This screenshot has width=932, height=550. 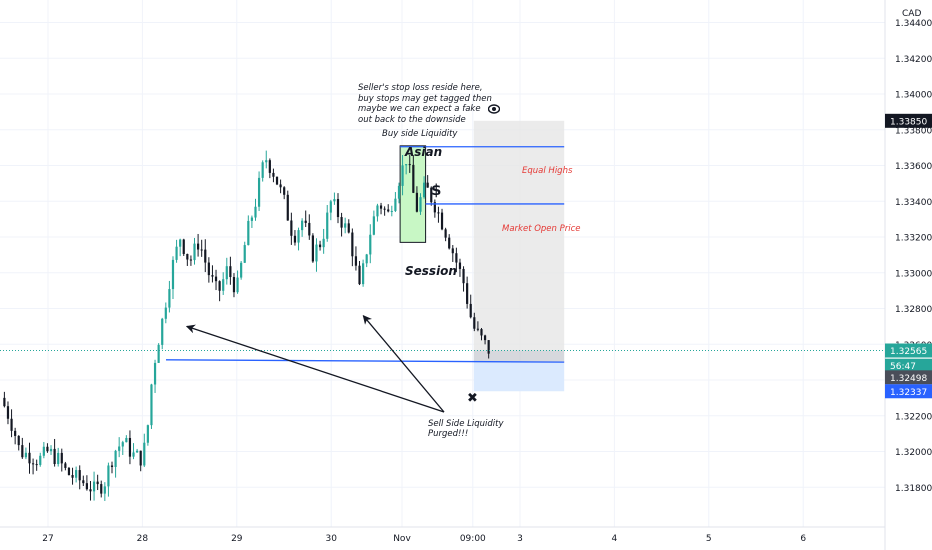 What do you see at coordinates (913, 203) in the screenshot?
I see `y-tick-label: 1.33400` at bounding box center [913, 203].